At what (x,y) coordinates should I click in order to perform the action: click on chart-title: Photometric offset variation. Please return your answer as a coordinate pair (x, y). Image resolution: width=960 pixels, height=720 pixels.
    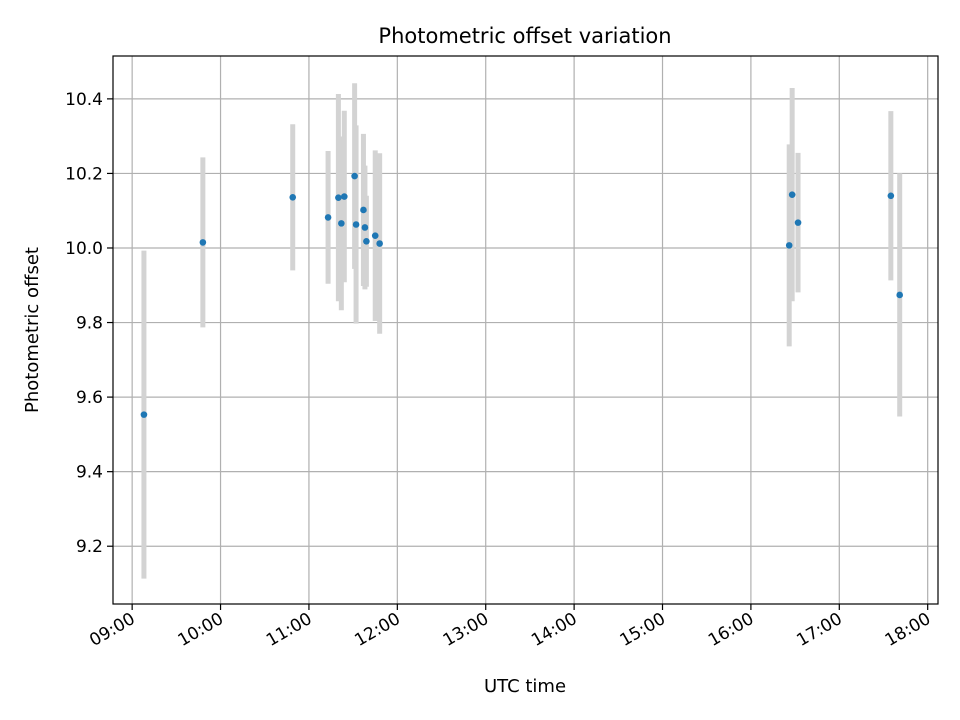
    Looking at the image, I should click on (524, 36).